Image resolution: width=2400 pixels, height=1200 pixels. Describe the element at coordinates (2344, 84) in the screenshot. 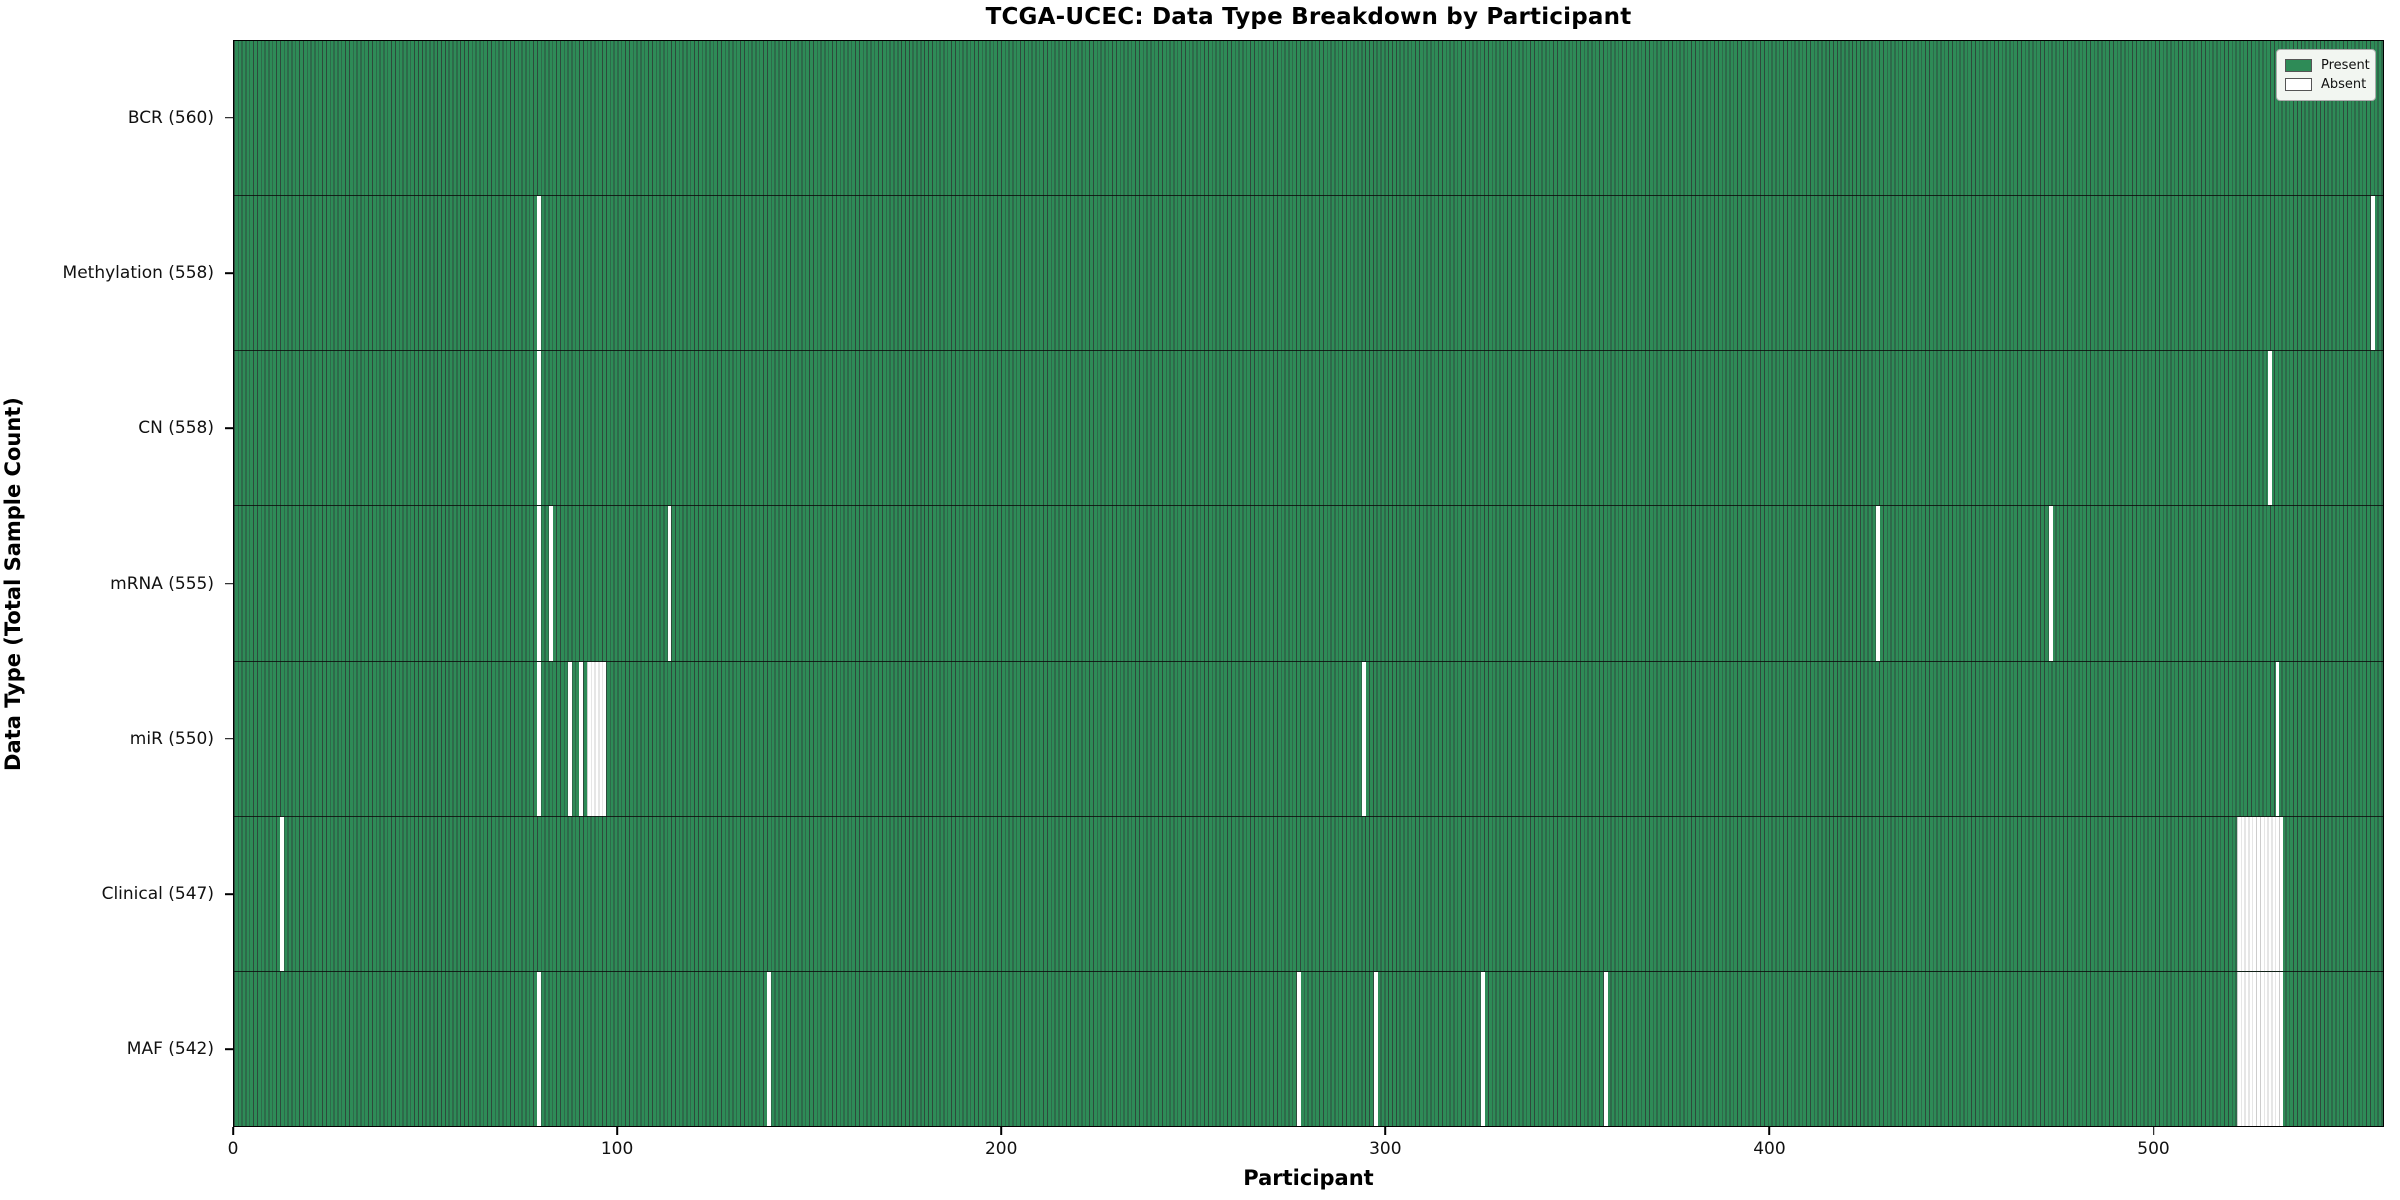

I see `legend-absent-label: Absent` at that location.